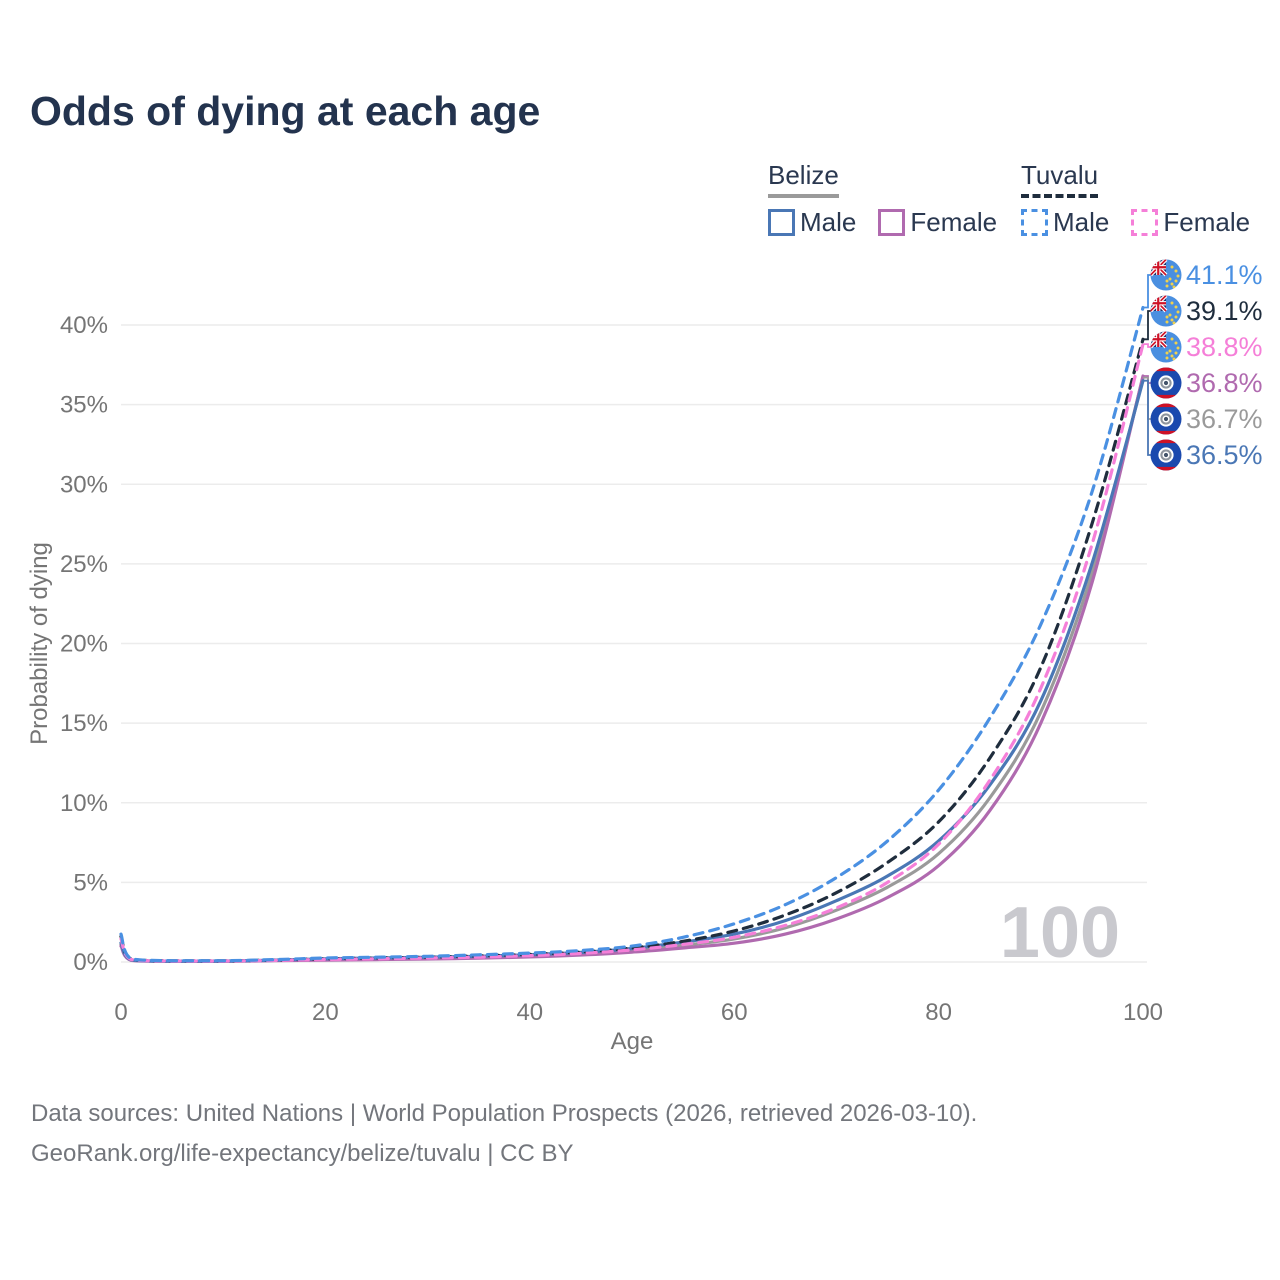 The height and width of the screenshot is (1280, 1280). Describe the element at coordinates (84, 803) in the screenshot. I see `y-tick-label: 10%` at that location.